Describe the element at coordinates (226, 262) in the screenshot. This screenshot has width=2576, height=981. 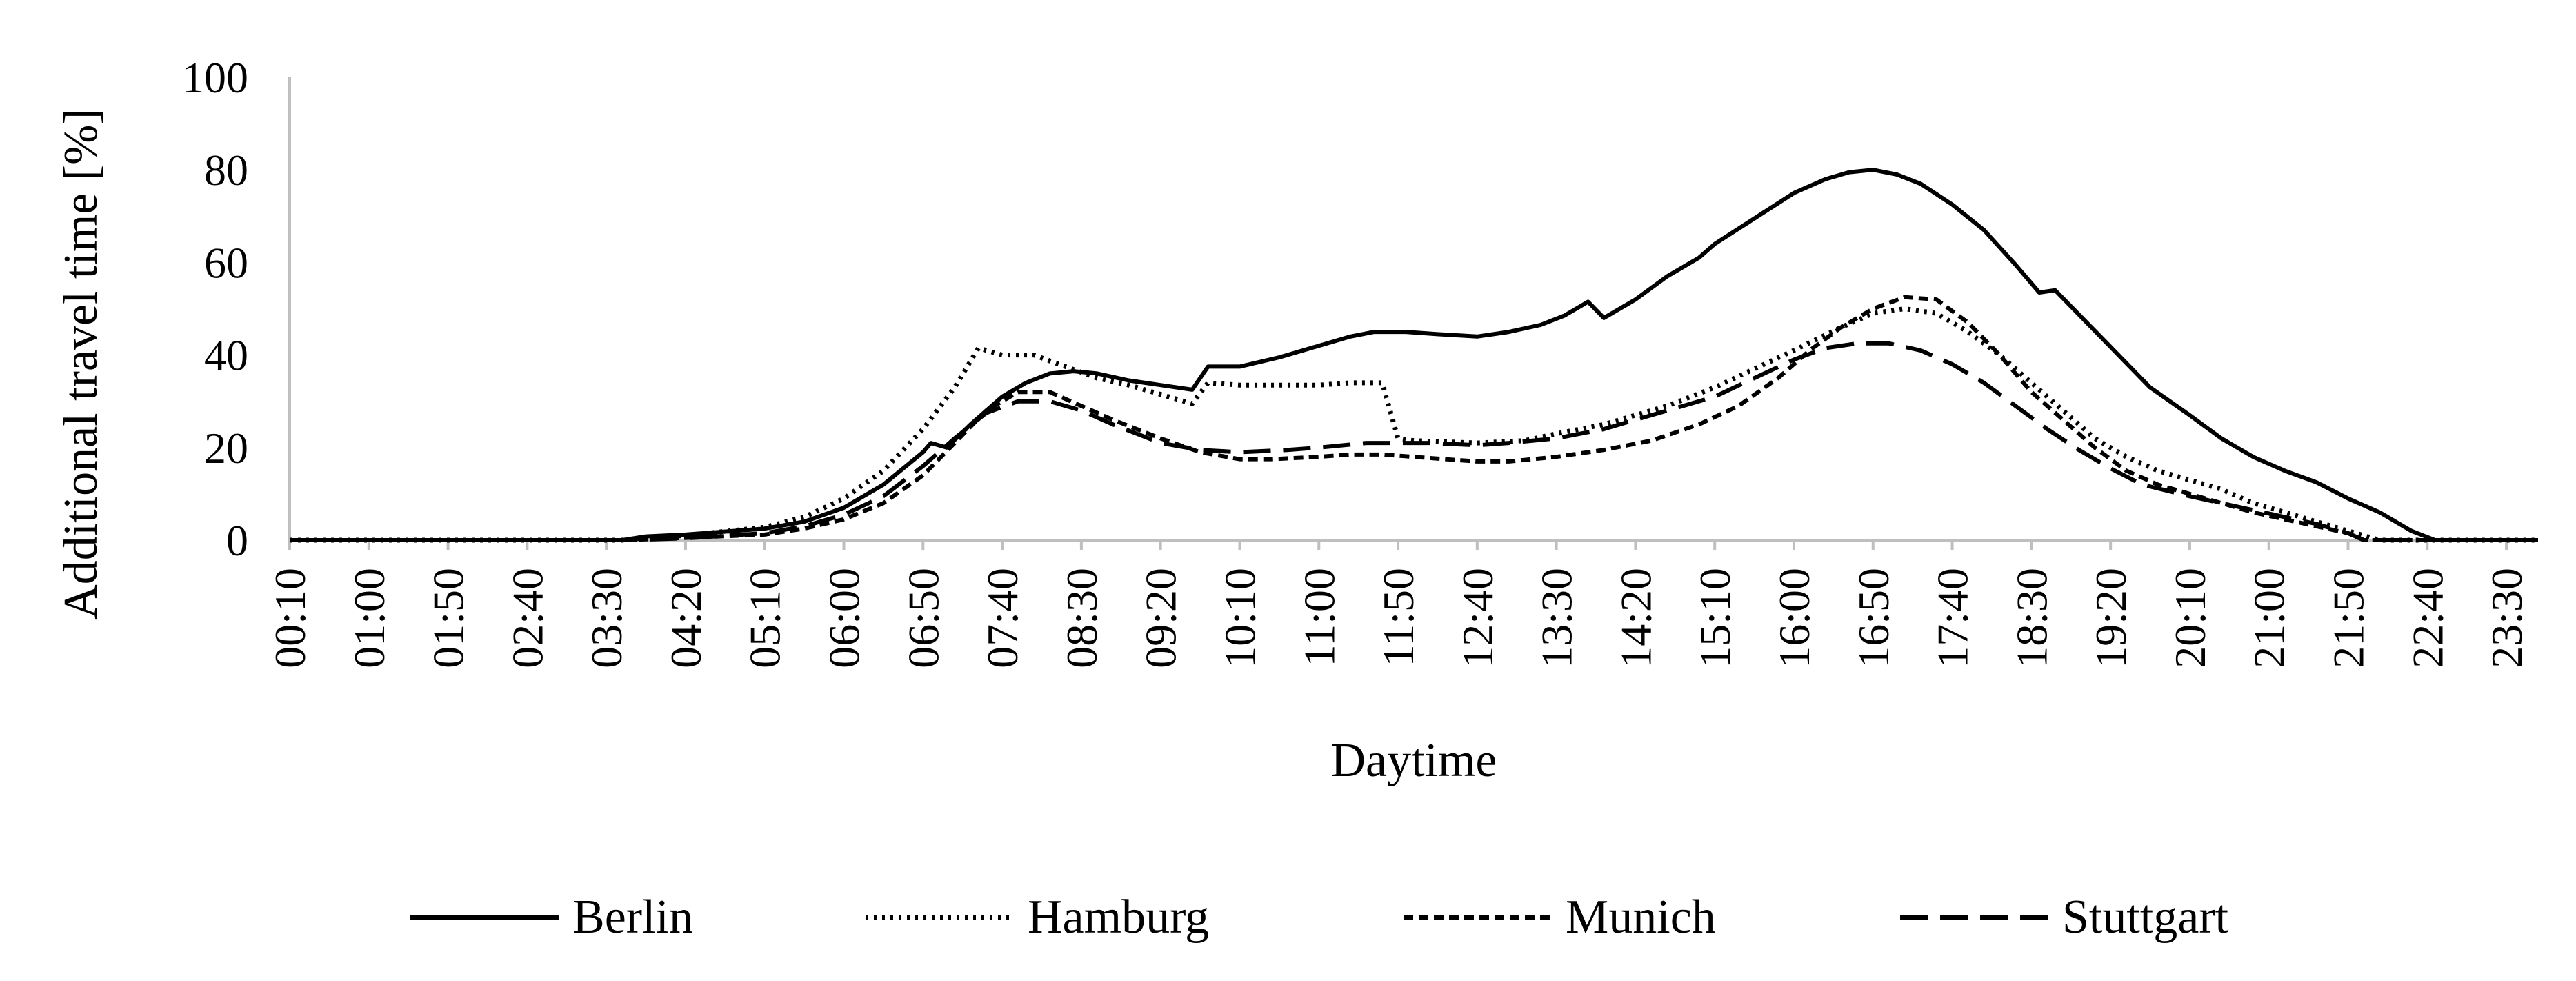
I see `y-tick-label: 60` at that location.